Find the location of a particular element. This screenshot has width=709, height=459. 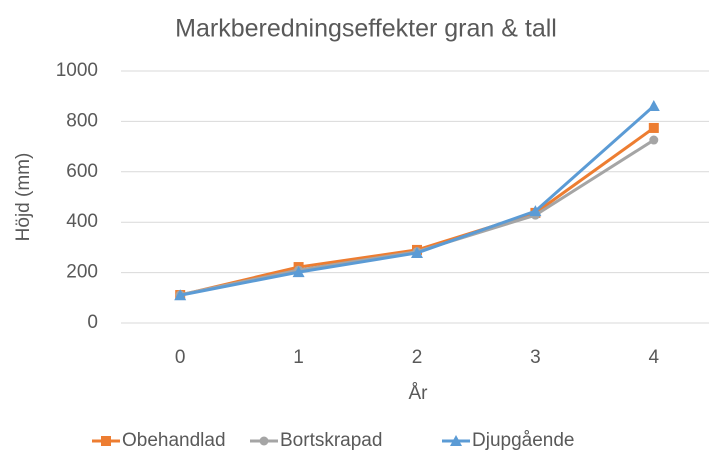

x-tick-label: 1 is located at coordinates (298, 357).